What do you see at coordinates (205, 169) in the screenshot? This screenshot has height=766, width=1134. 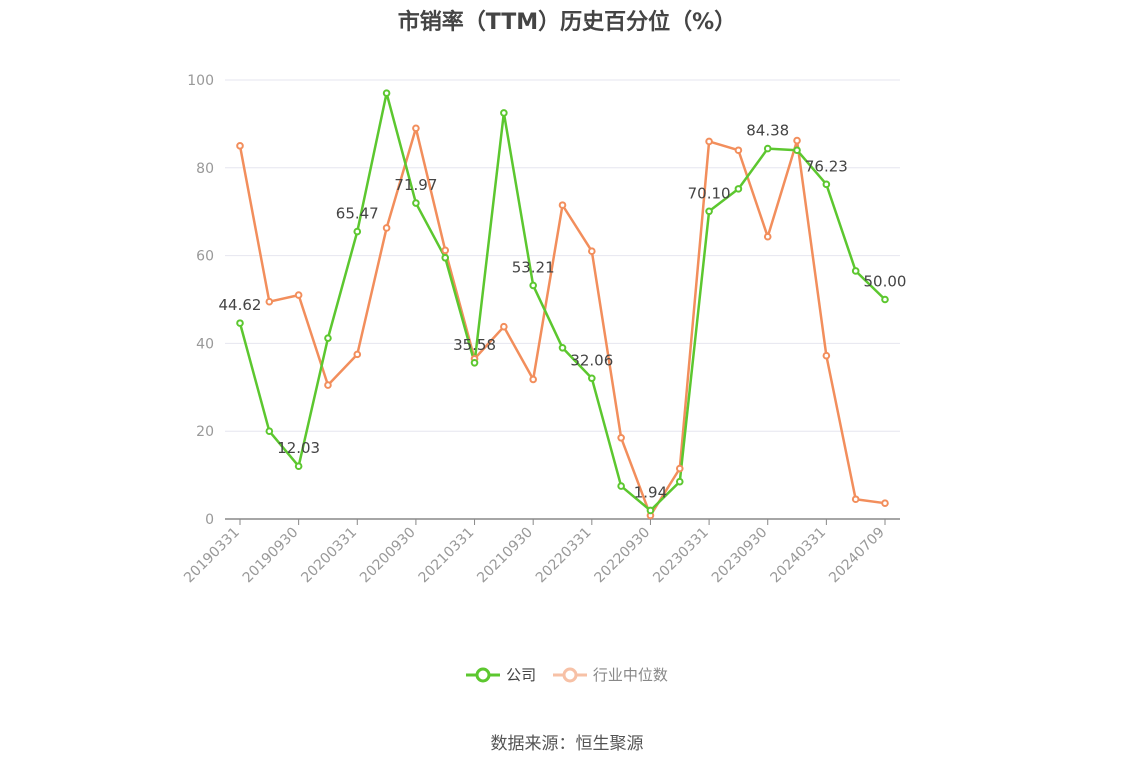 I see `y-tick-label: 80` at bounding box center [205, 169].